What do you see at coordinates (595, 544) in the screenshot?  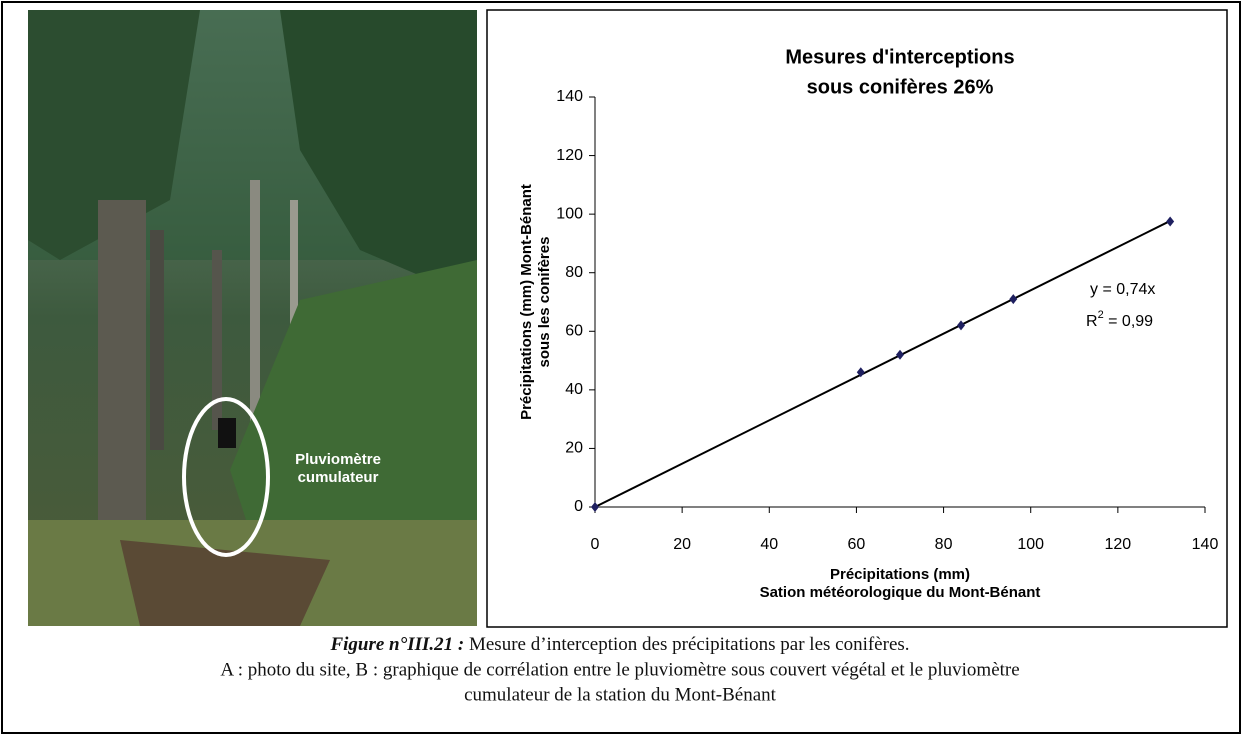 I see `x-tick-label: 0` at bounding box center [595, 544].